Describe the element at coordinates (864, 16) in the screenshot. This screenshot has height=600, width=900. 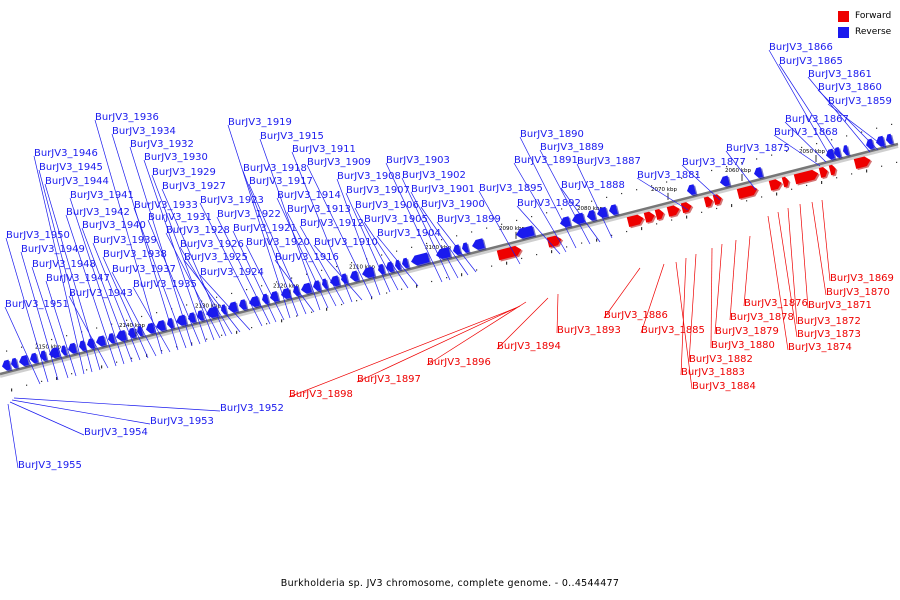
I see `legend-forward: Forward` at that location.